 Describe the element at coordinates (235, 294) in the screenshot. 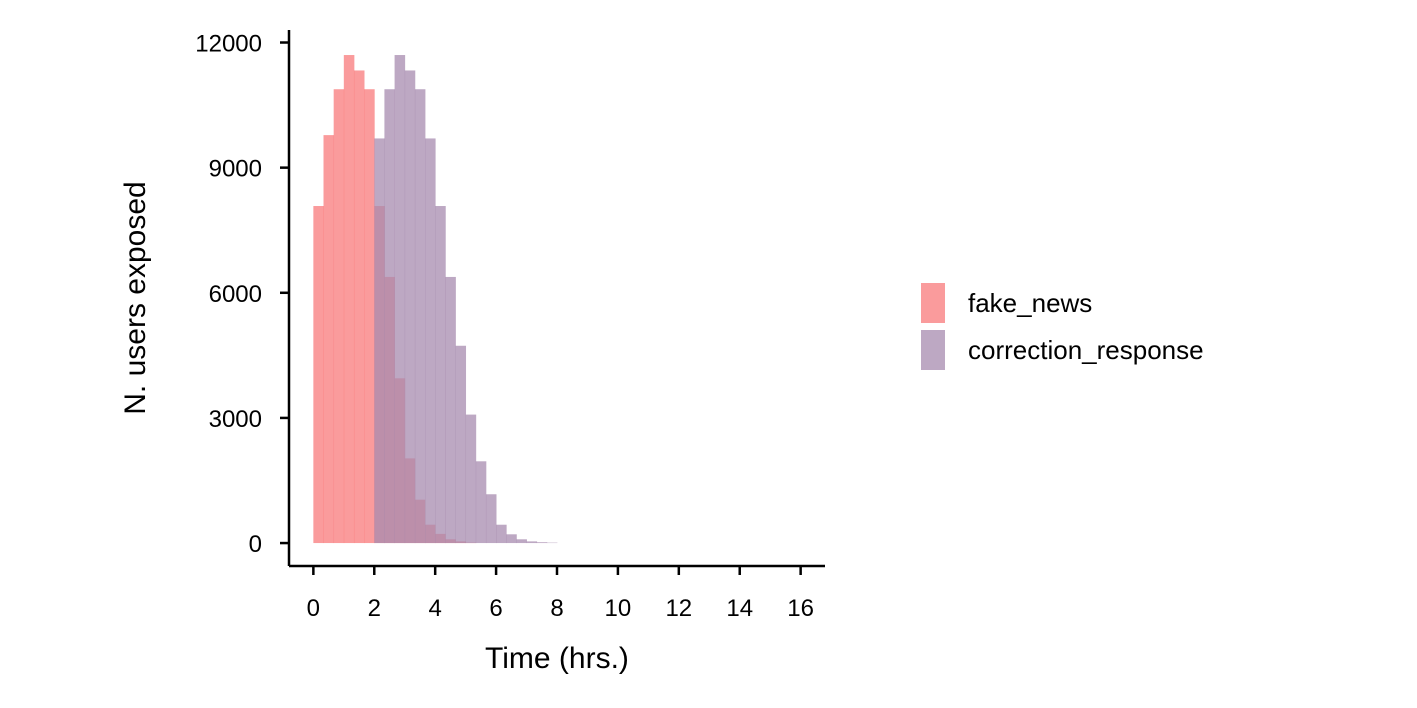

I see `y-tick-label: 6000` at that location.